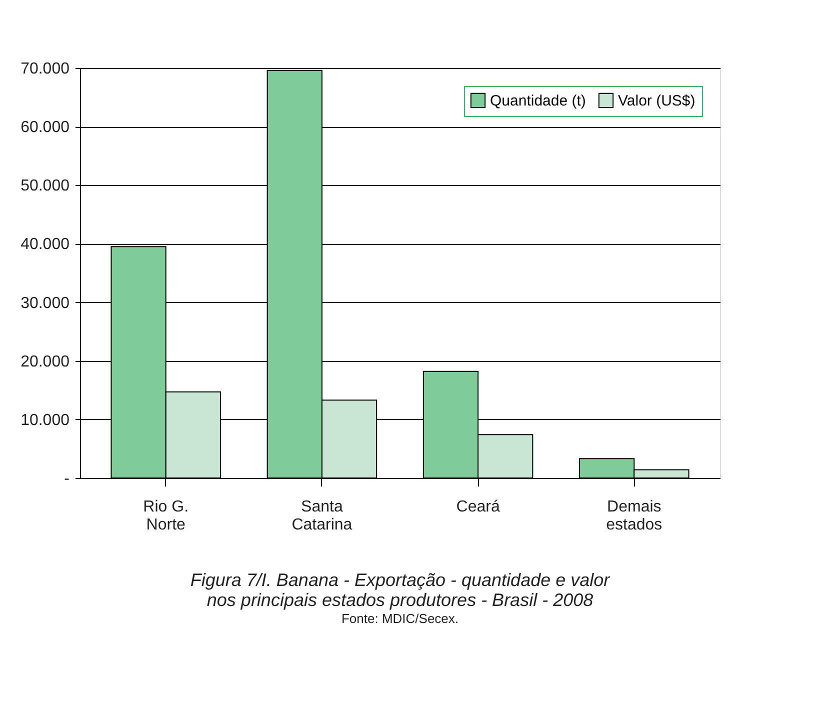 The image size is (823, 724). Describe the element at coordinates (634, 516) in the screenshot. I see `x-tick-label: Demais estados` at that location.